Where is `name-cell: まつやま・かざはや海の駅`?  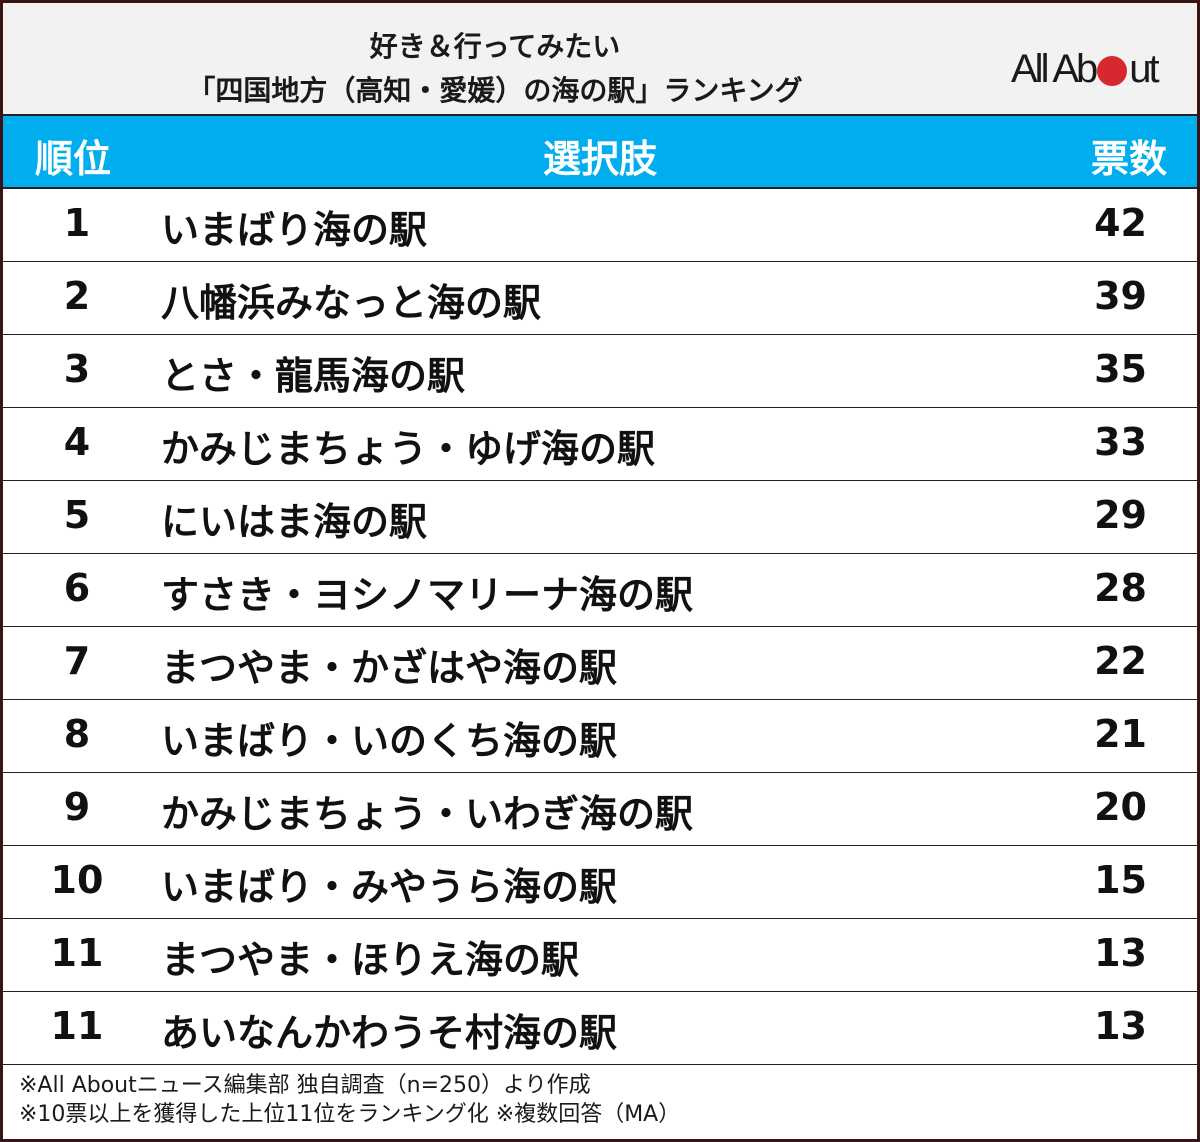
name-cell: まつやま・かざはや海の駅 is located at coordinates (389, 668).